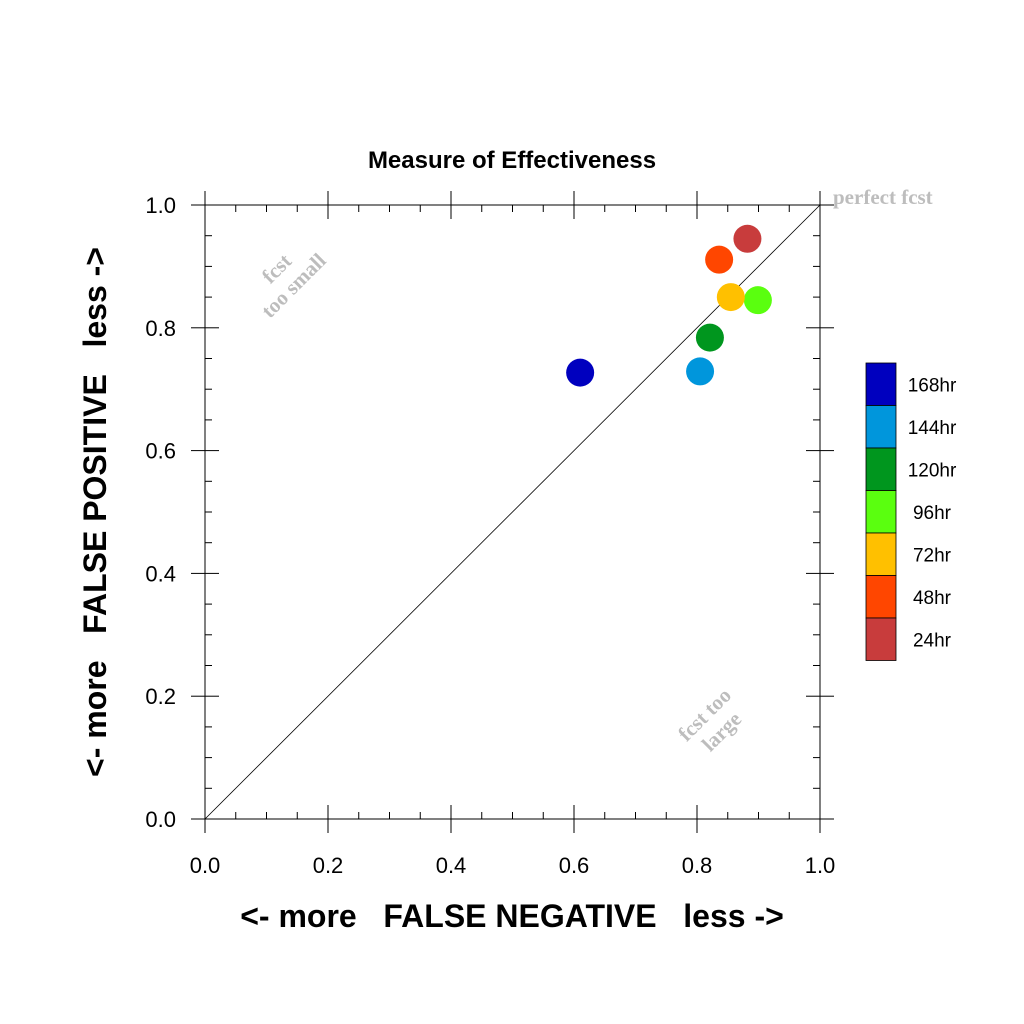 Image resolution: width=1024 pixels, height=1024 pixels. Describe the element at coordinates (697, 865) in the screenshot. I see `x-tick-label: 0.8` at that location.